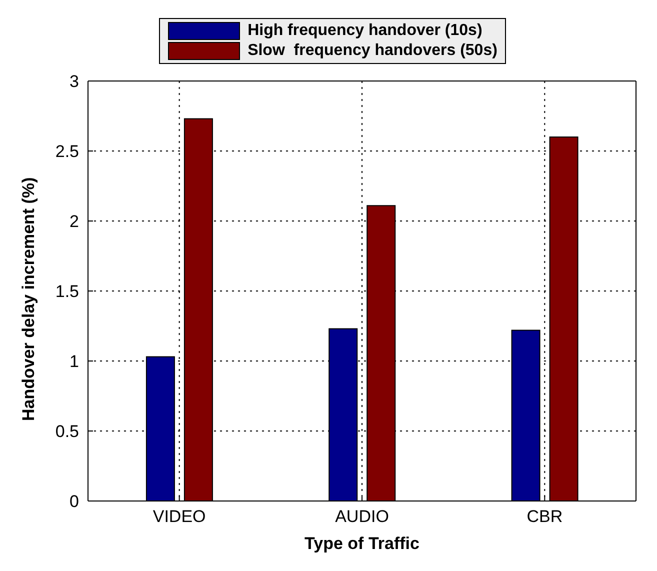 Image resolution: width=657 pixels, height=571 pixels. I want to click on legend-label: Slow frequency handovers (50s), so click(373, 51).